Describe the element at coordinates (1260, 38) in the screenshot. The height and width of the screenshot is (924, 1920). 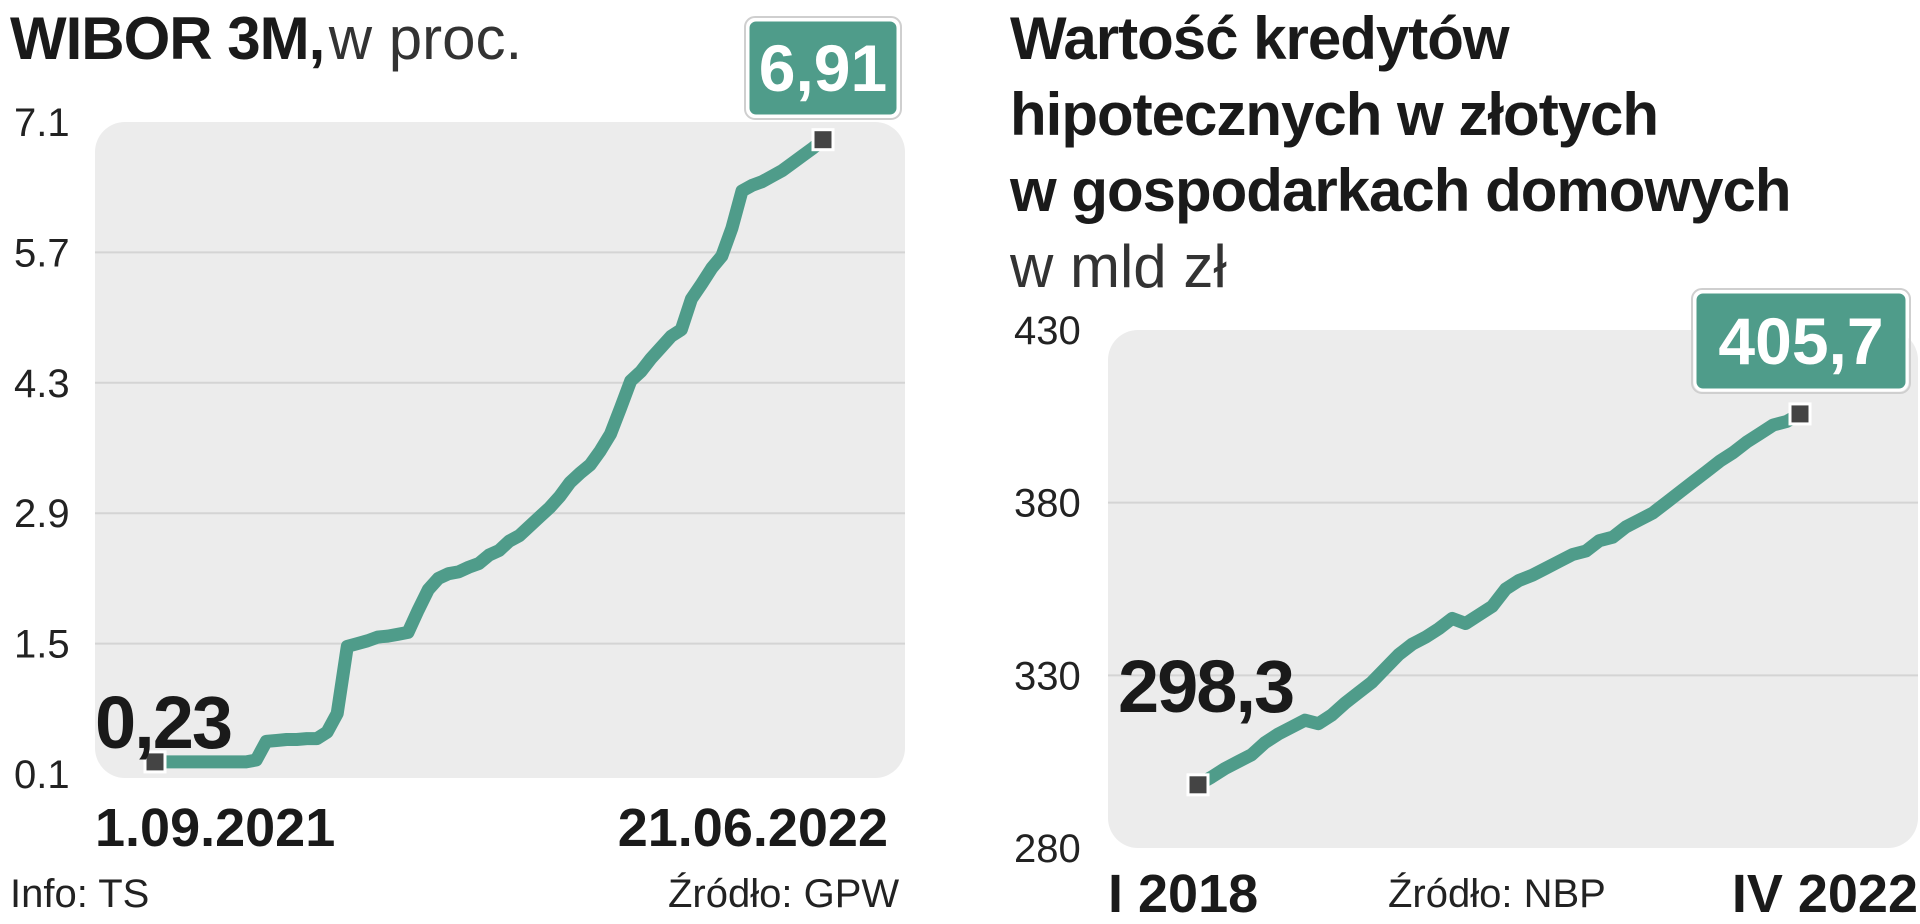
I see `mortgage-title-line-1: Wartość kredytów` at that location.